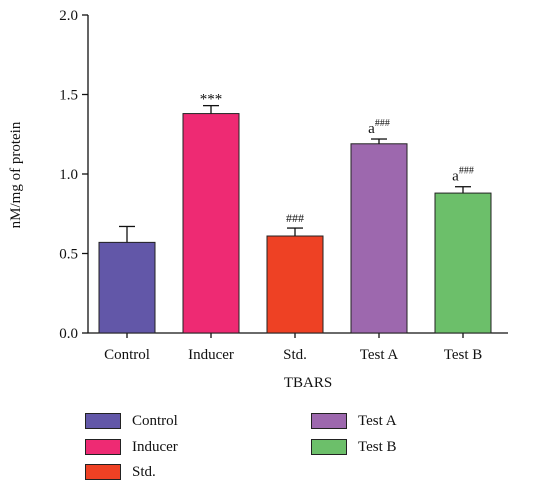 This screenshot has height=485, width=539. Describe the element at coordinates (295, 355) in the screenshot. I see `x-tick-label: Std.` at that location.